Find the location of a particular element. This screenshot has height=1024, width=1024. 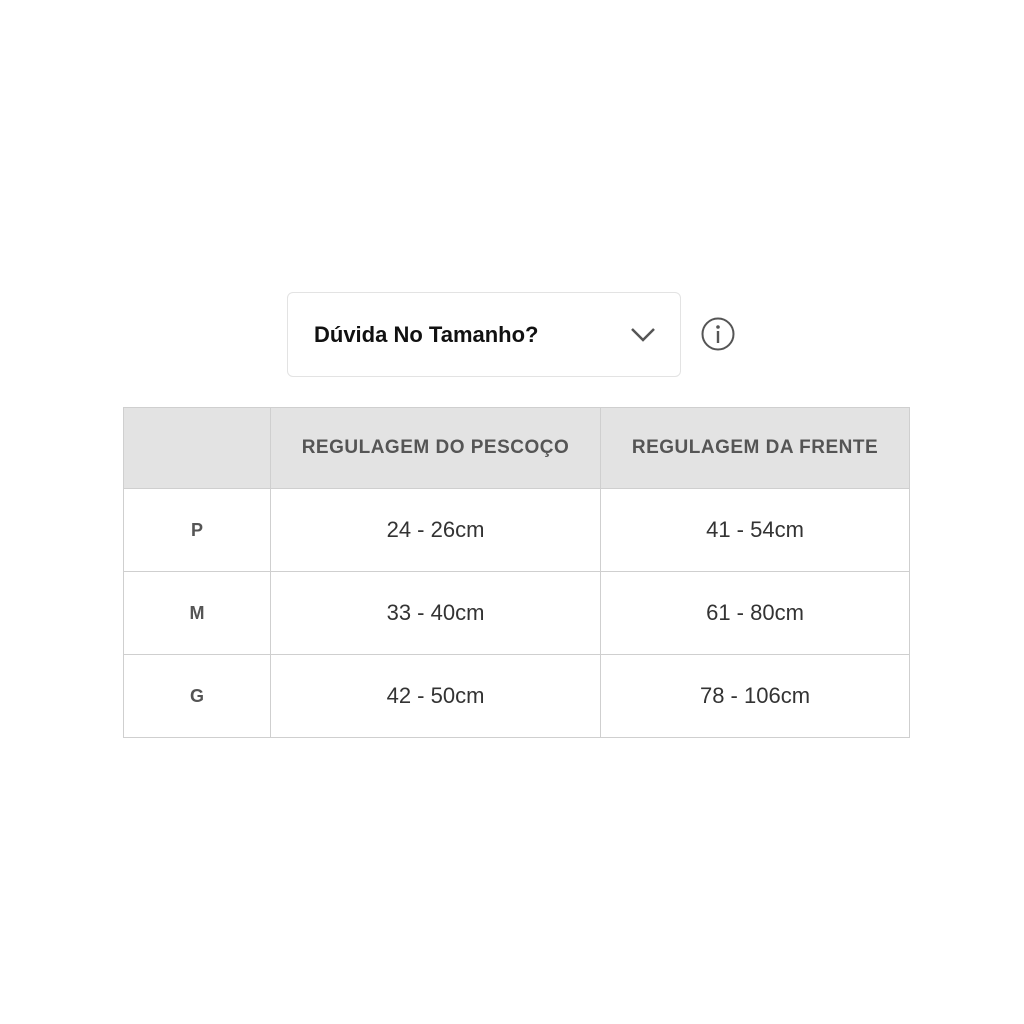

dropdown-label: Dúvida No Tamanho? is located at coordinates (426, 334).